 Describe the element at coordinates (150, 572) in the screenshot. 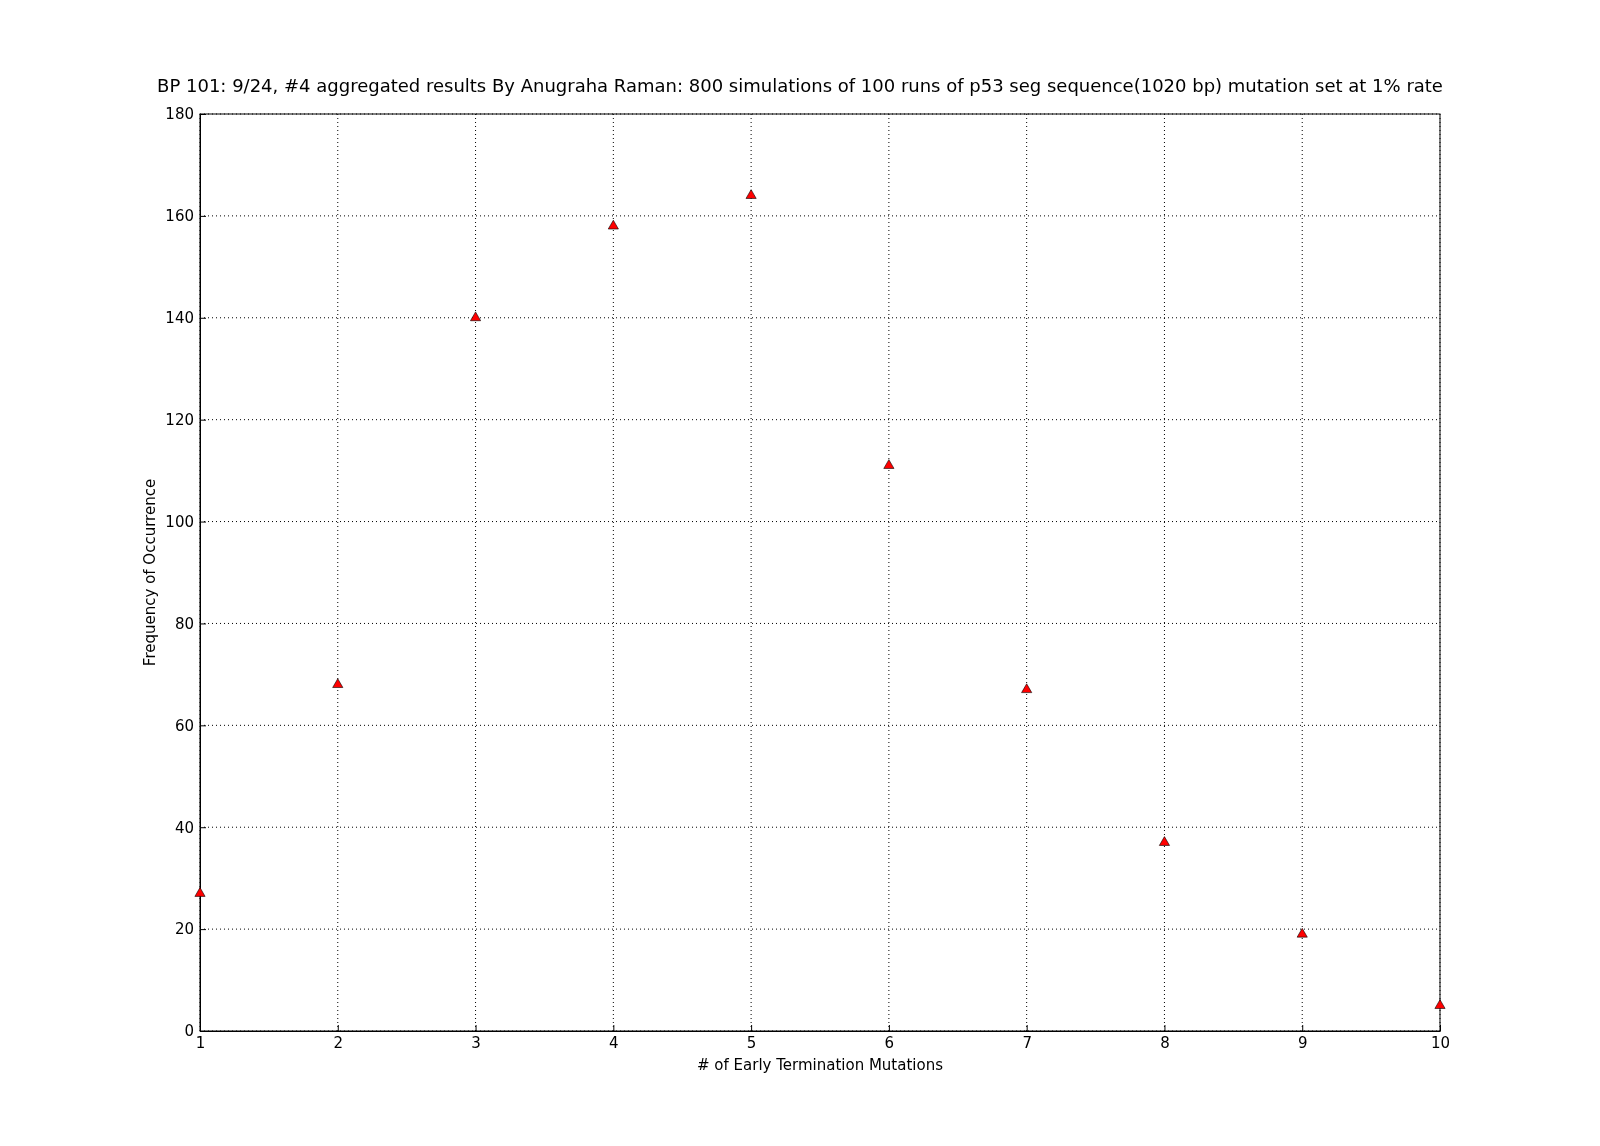

I see `y-axis-title: Frequency of Occurrence` at that location.